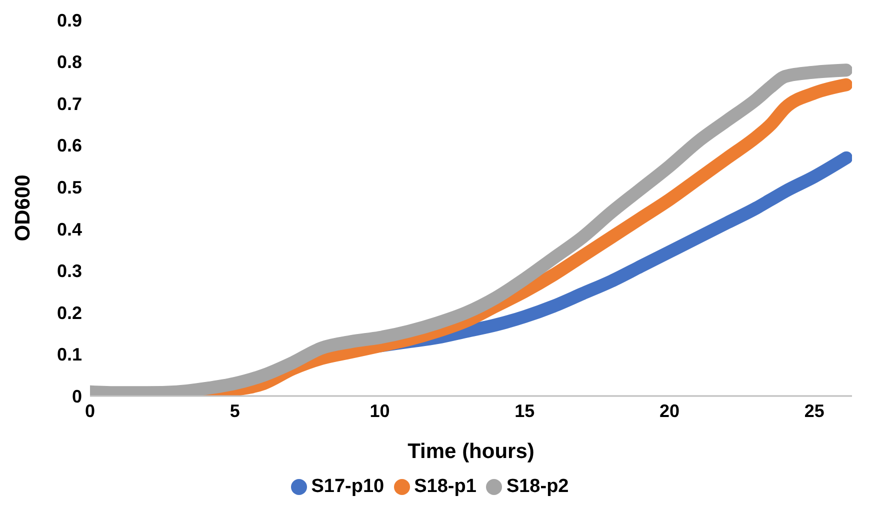  What do you see at coordinates (347, 486) in the screenshot?
I see `legend-label: S17-p10` at bounding box center [347, 486].